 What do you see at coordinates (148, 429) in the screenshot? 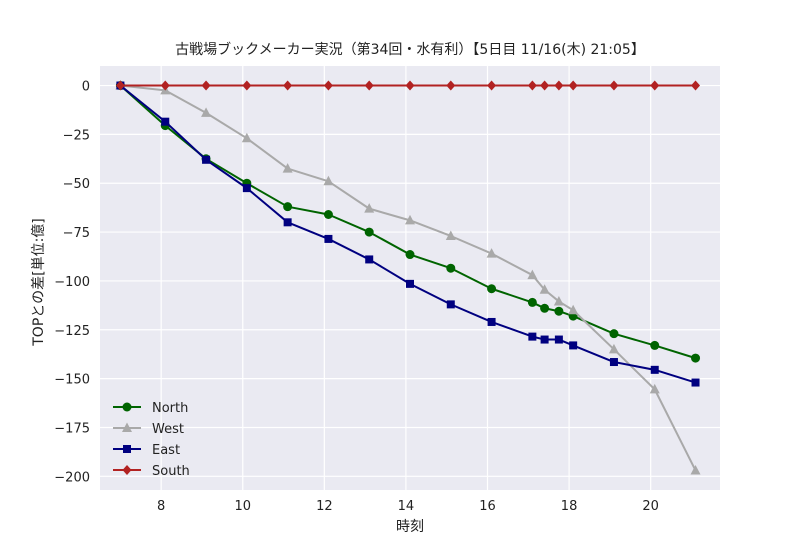
I see `legend-item-west: West` at bounding box center [148, 429].